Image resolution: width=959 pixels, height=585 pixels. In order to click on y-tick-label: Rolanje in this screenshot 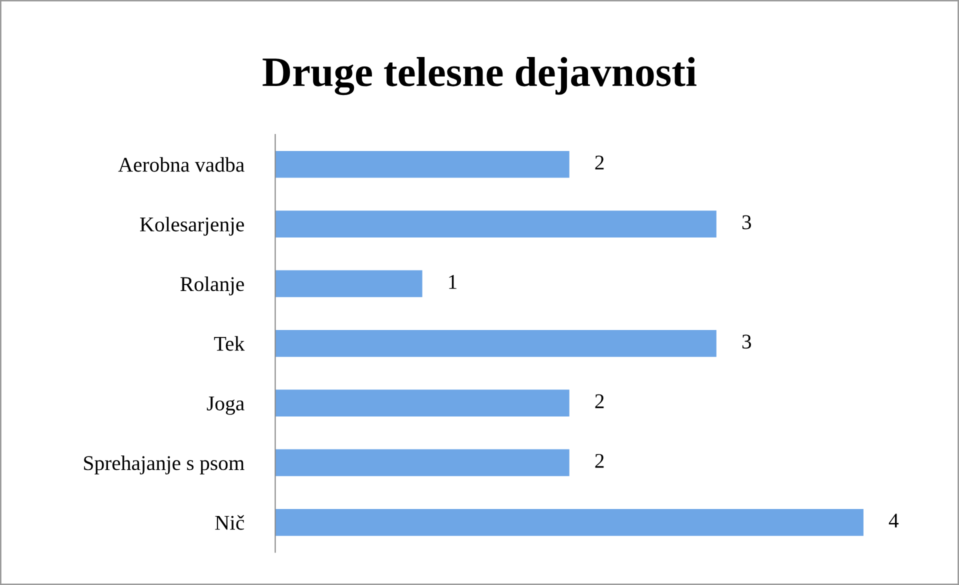, I will do `click(212, 286)`.